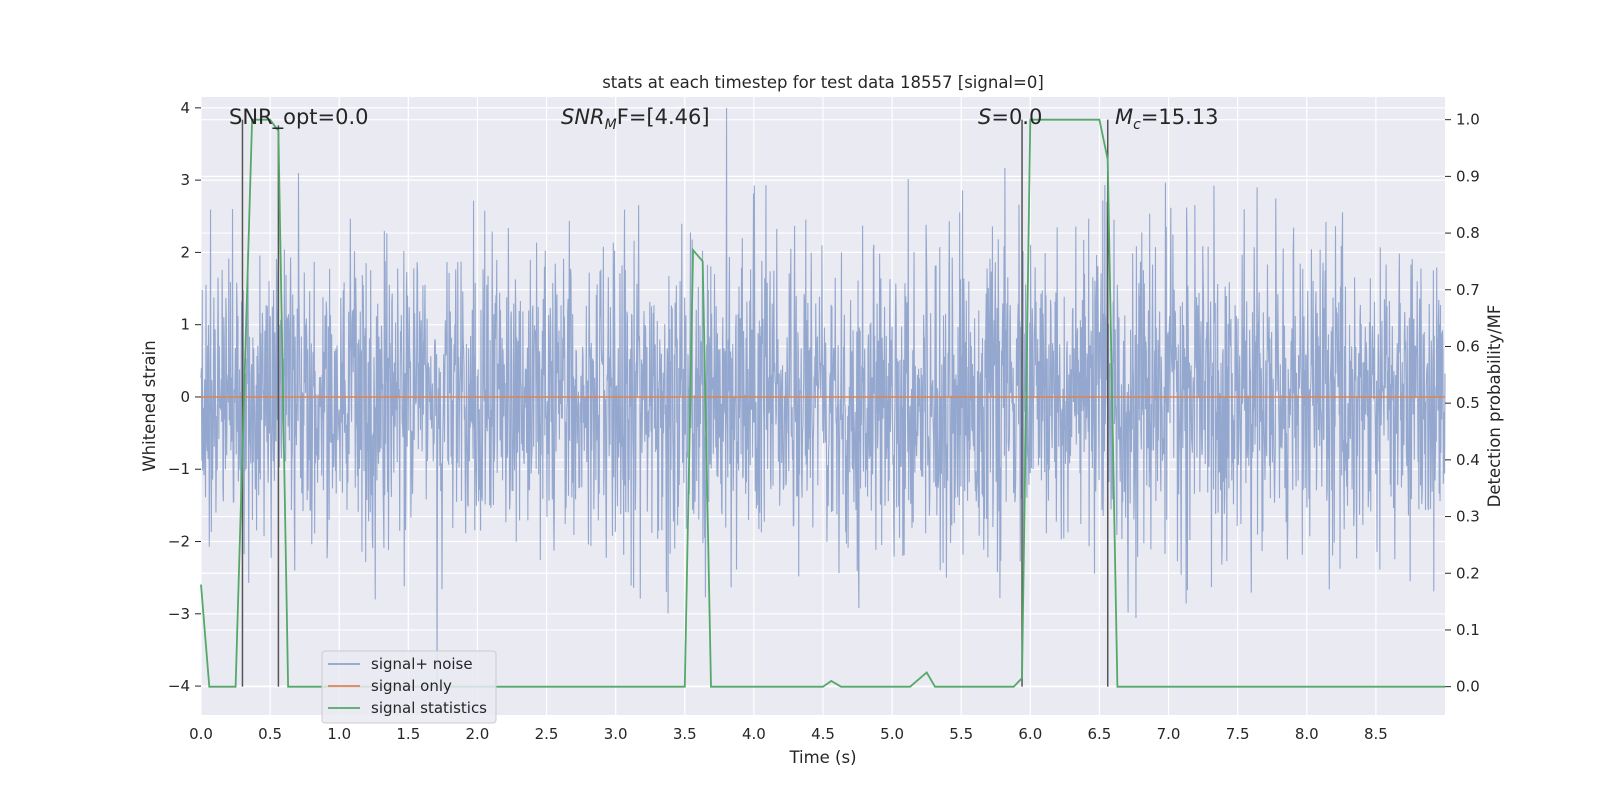 The image size is (1600, 800). I want to click on y2-tick-label: 0.4, so click(1468, 460).